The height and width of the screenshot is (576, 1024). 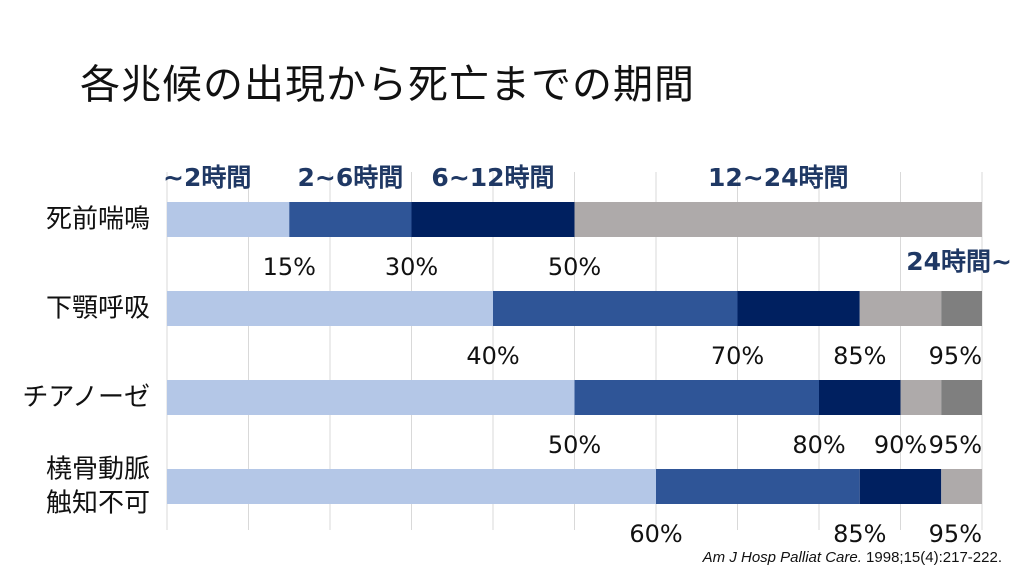 I want to click on citation-details: 1998;15(4):217-222., so click(x=931, y=557).